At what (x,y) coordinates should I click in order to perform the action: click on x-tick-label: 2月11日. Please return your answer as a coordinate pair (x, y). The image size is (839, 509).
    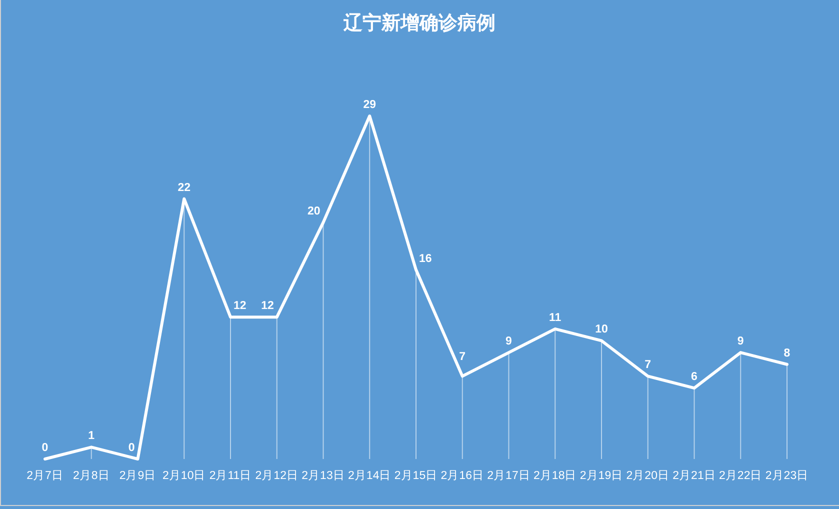
    Looking at the image, I should click on (230, 475).